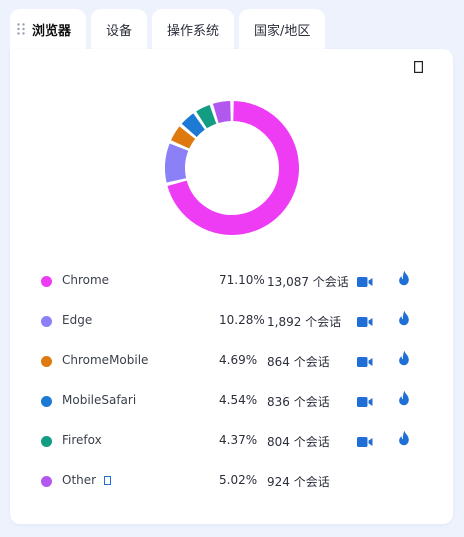 The image size is (464, 537). I want to click on legend-name: Chrome, so click(86, 280).